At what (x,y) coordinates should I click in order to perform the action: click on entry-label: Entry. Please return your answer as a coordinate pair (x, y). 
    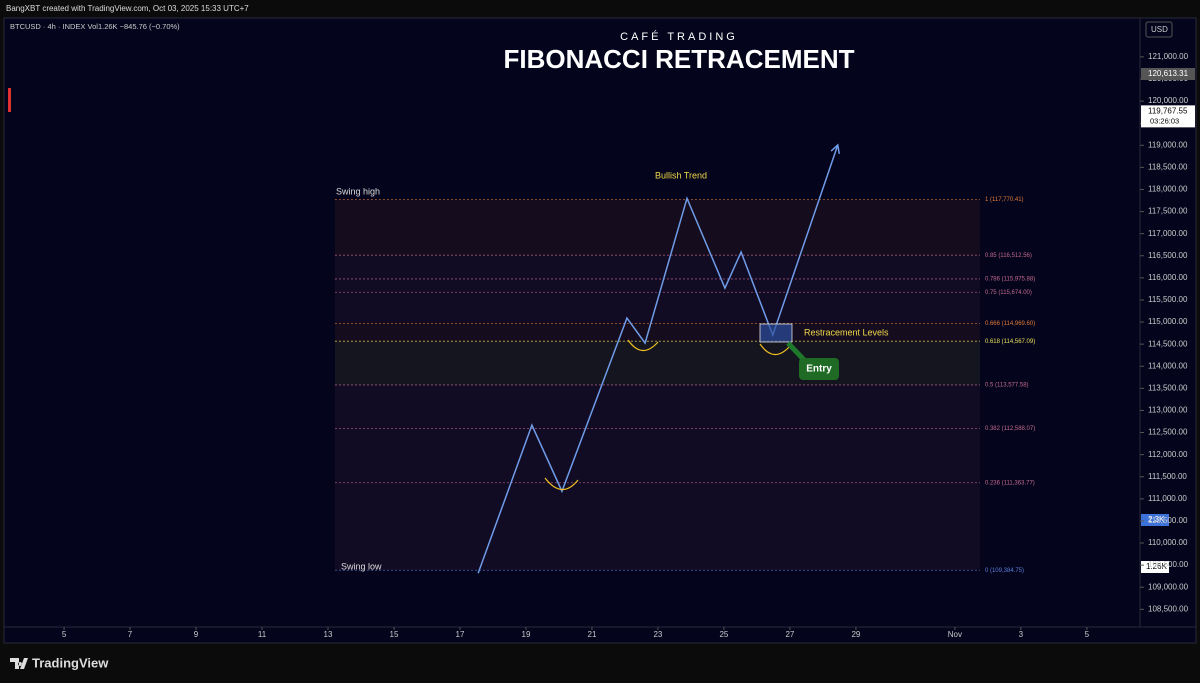
    Looking at the image, I should click on (819, 369).